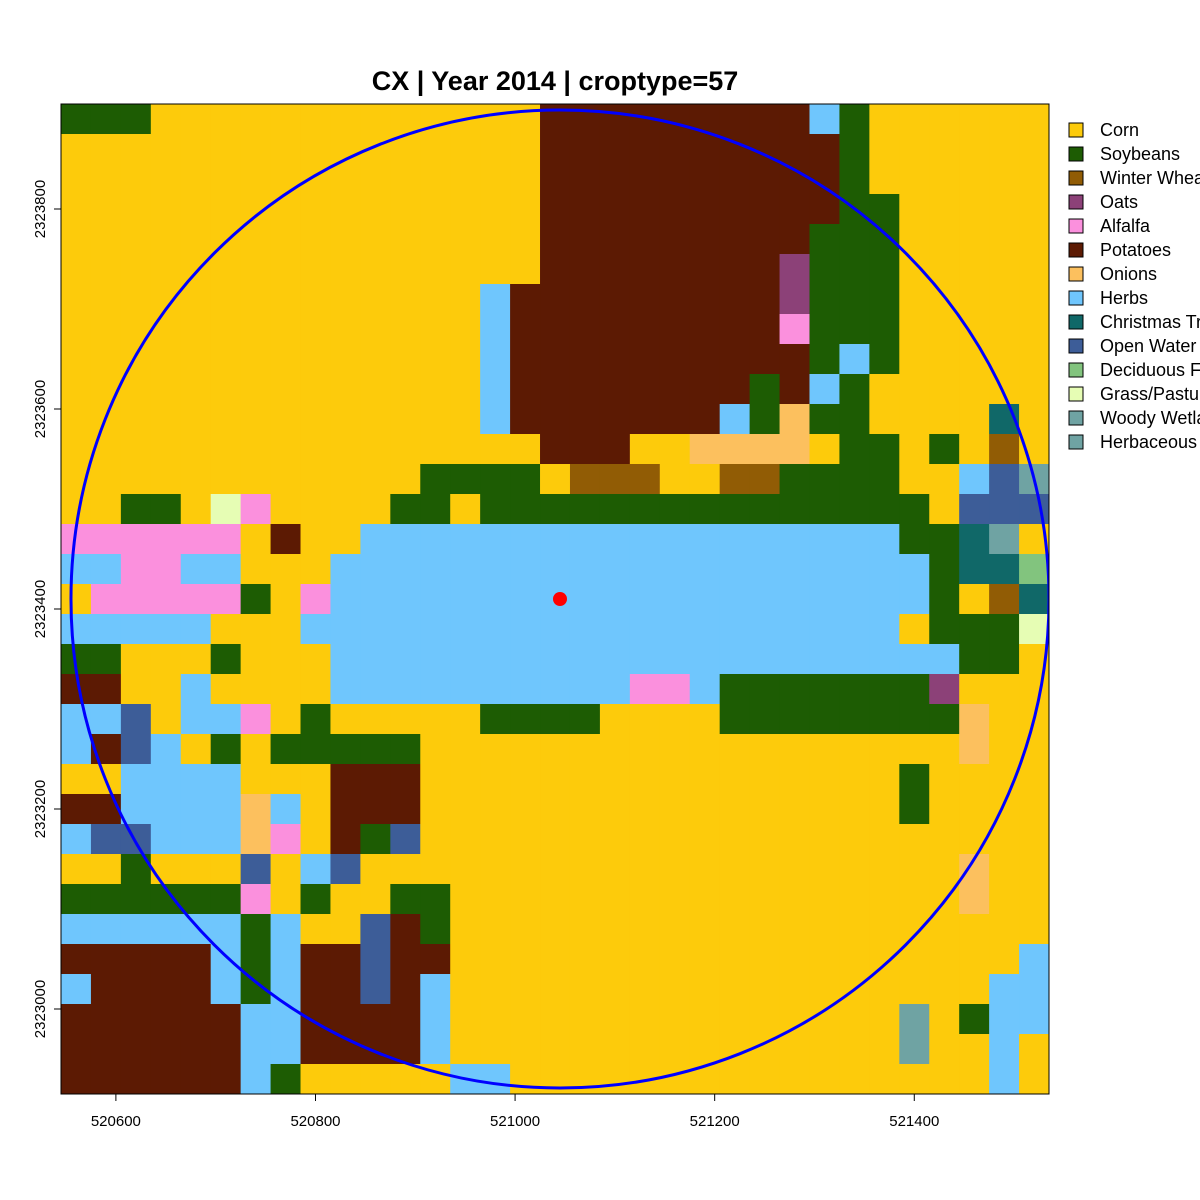 The width and height of the screenshot is (1200, 1200). I want to click on legend-label: Woody Wetlands, so click(1150, 418).